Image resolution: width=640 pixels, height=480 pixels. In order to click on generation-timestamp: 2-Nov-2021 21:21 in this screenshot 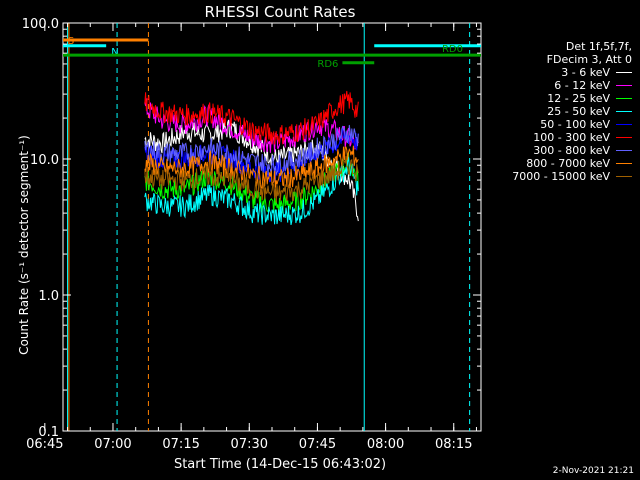, I will do `click(593, 471)`.